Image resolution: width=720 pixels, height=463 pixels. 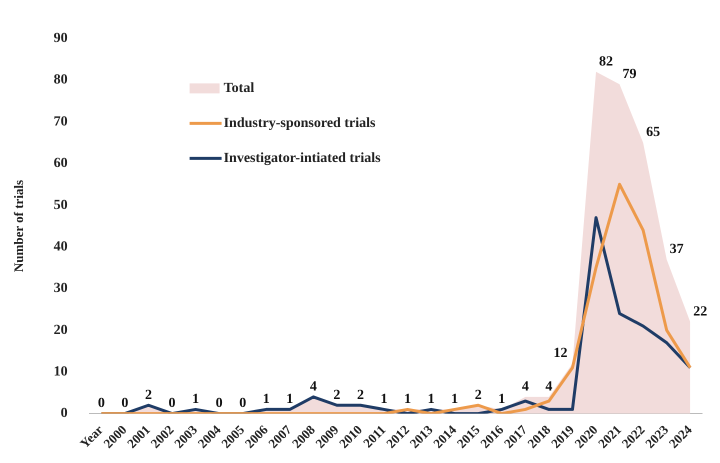 I want to click on y-tick-label: 30, so click(x=61, y=288).